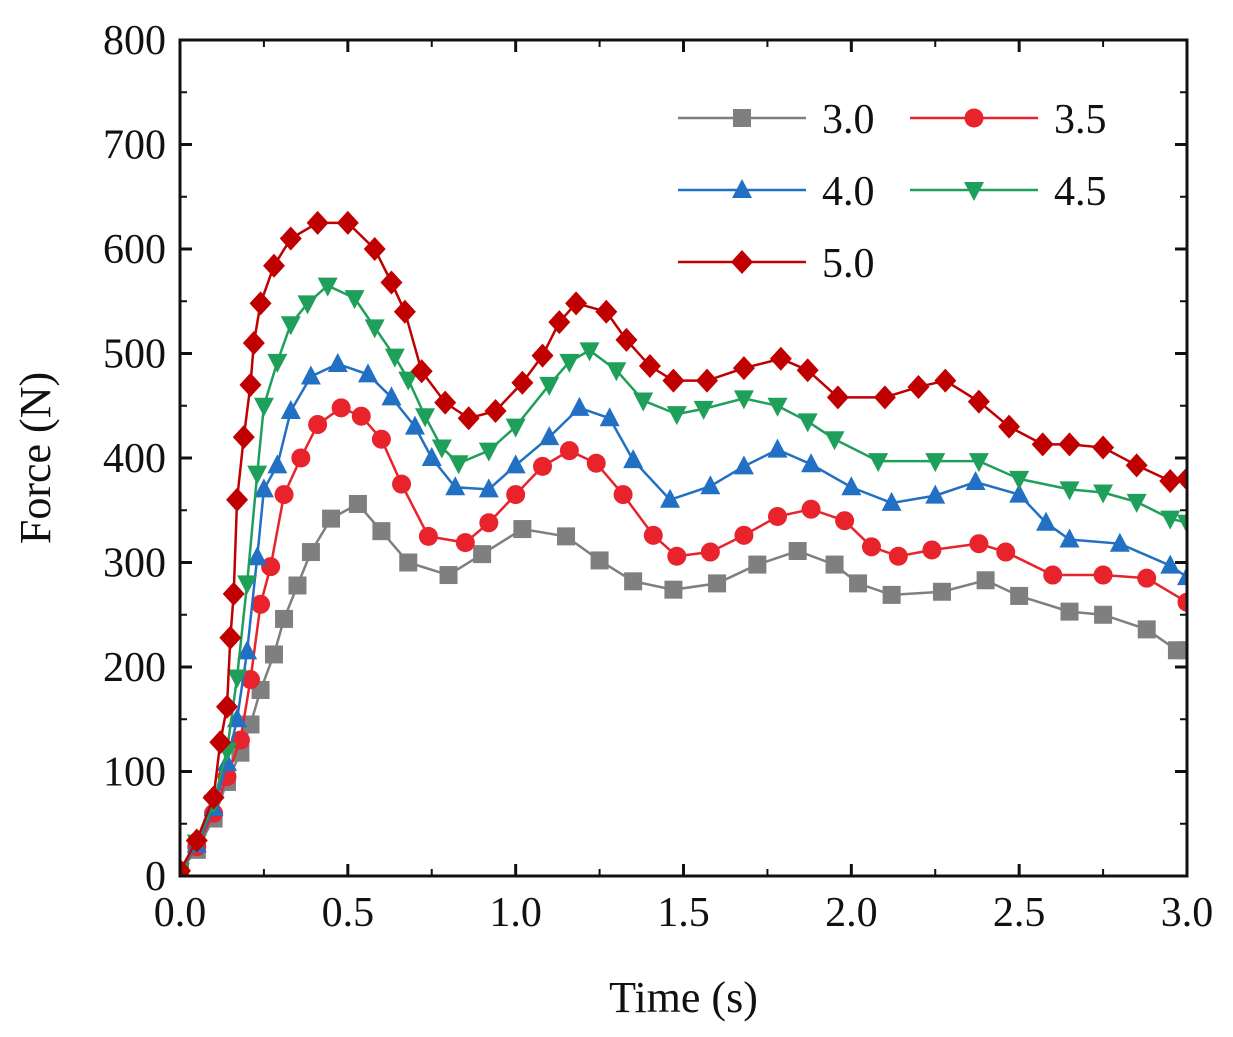 The width and height of the screenshot is (1233, 1037). I want to click on y-tick-label: 400, so click(134, 459).